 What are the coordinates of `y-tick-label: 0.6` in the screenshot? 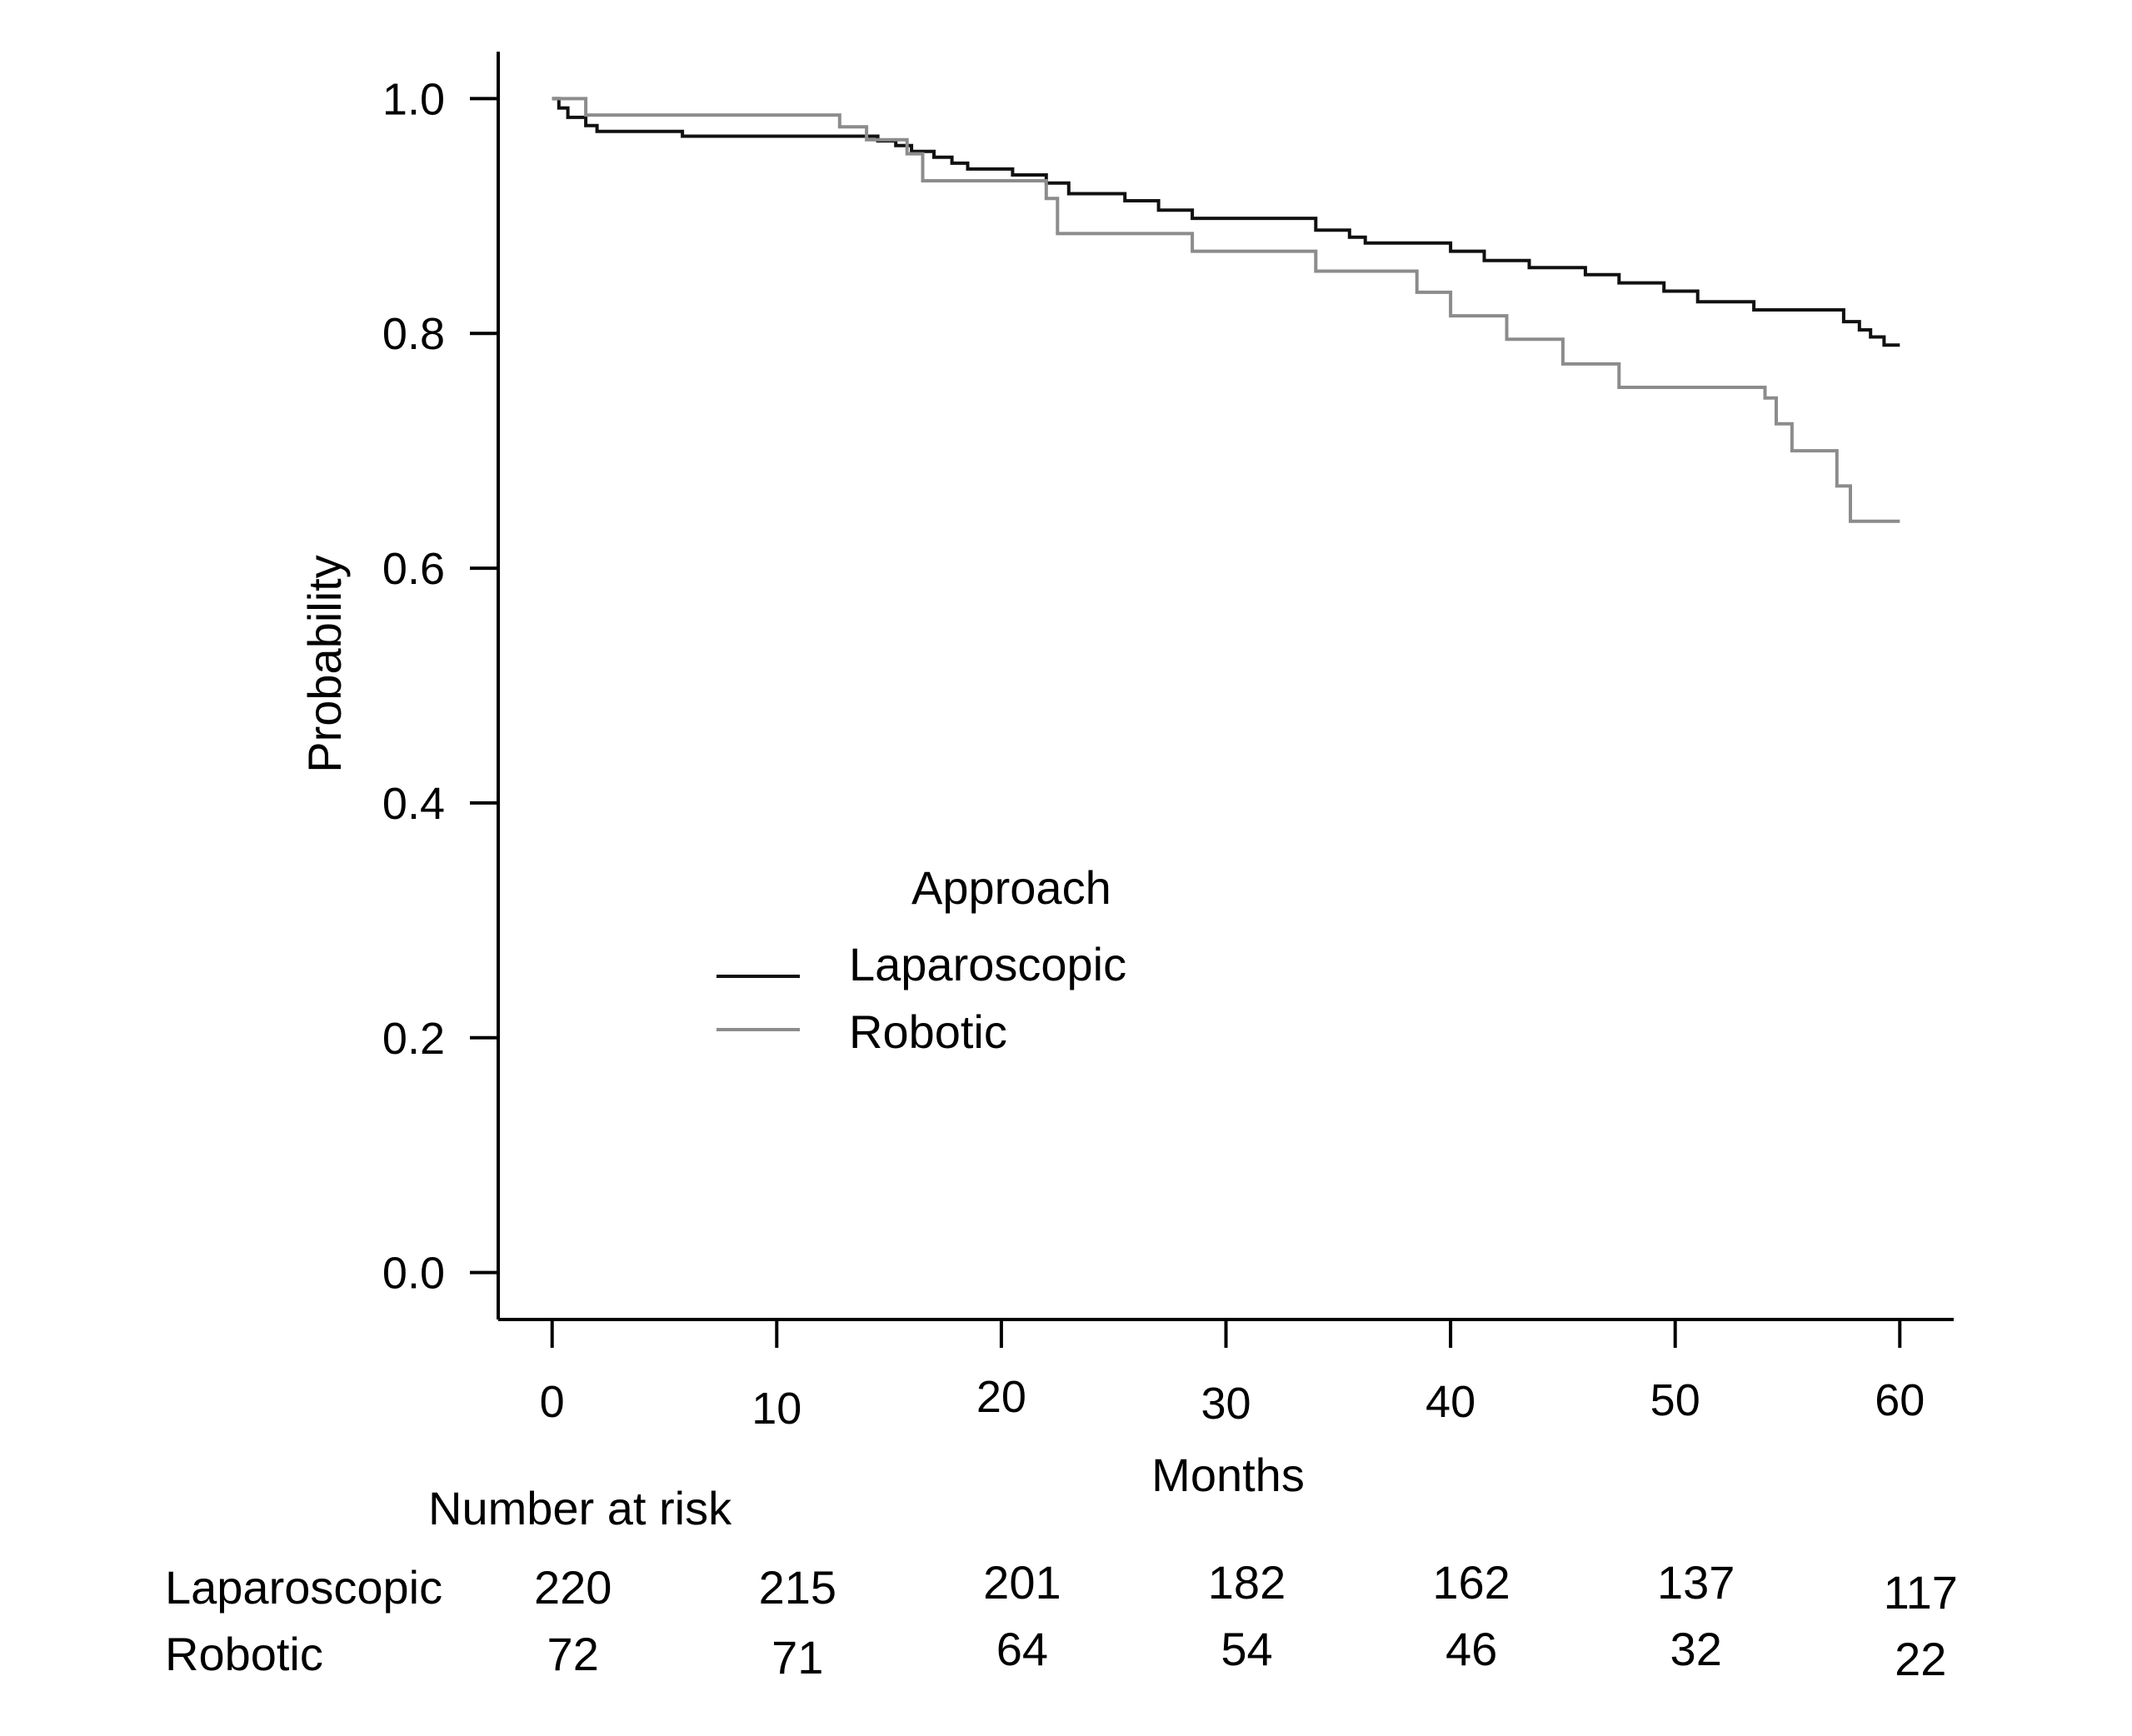 It's located at (413, 569).